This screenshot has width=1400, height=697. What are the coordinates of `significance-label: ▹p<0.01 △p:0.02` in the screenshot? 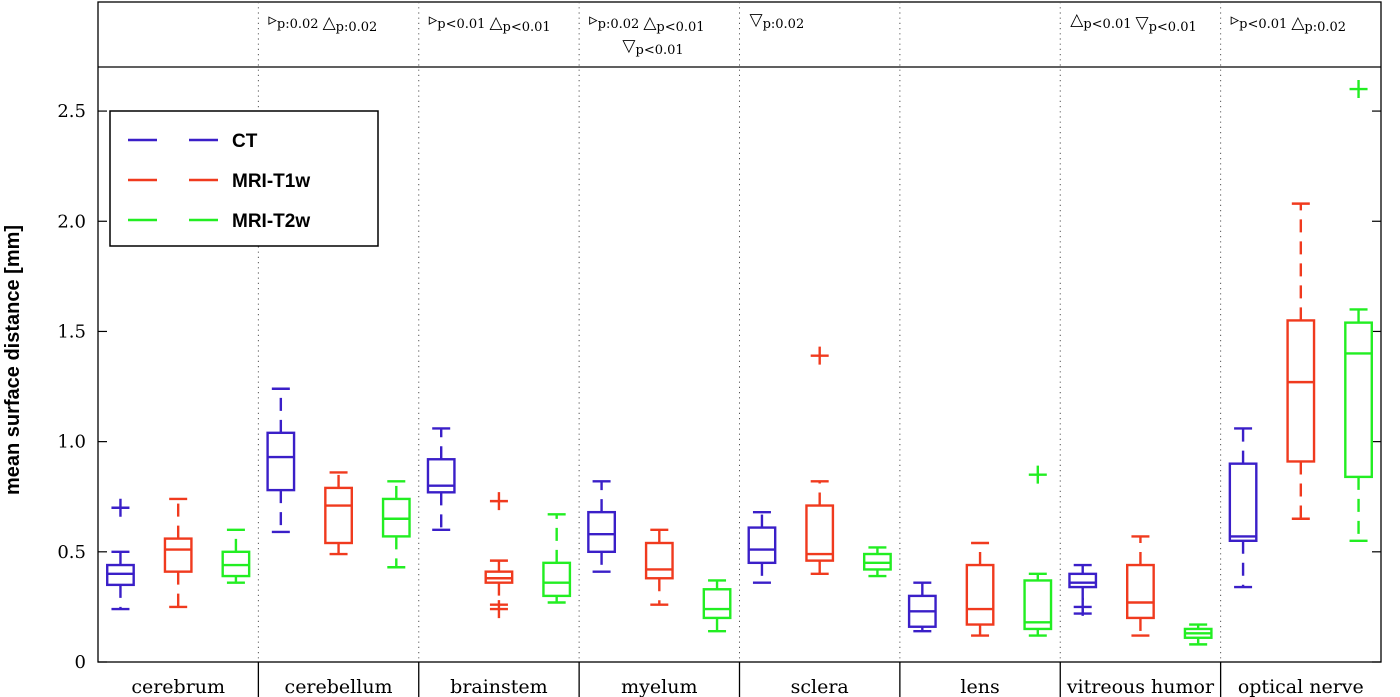 It's located at (1288, 22).